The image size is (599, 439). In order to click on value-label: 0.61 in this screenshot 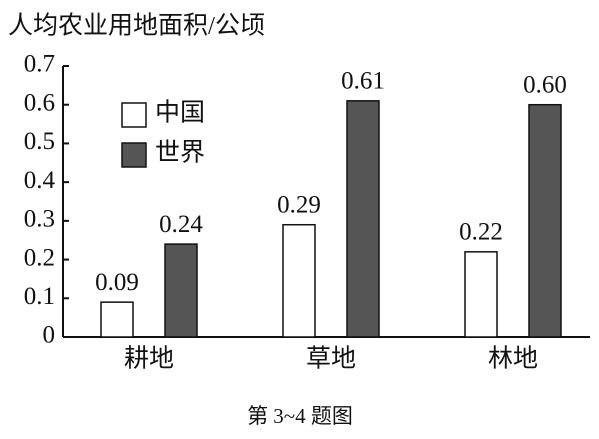, I will do `click(363, 81)`.